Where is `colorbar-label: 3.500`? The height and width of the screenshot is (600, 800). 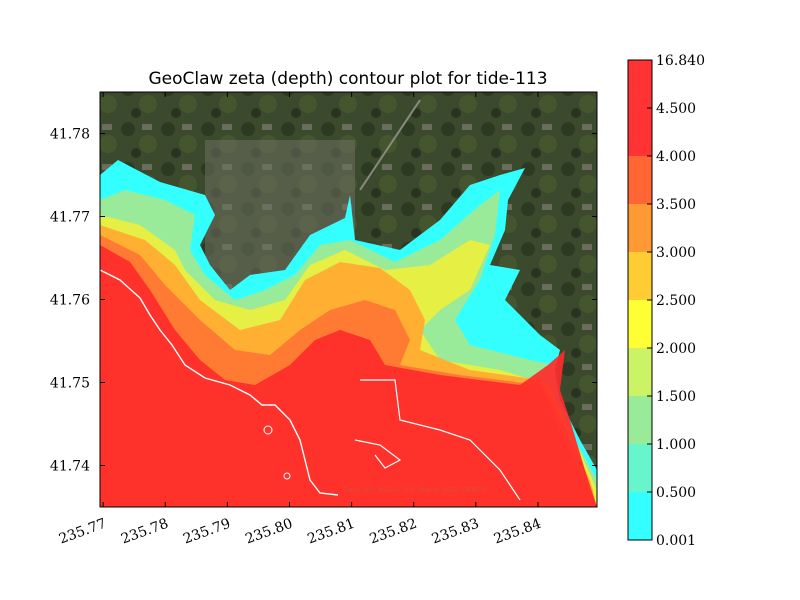 colorbar-label: 3.500 is located at coordinates (676, 205).